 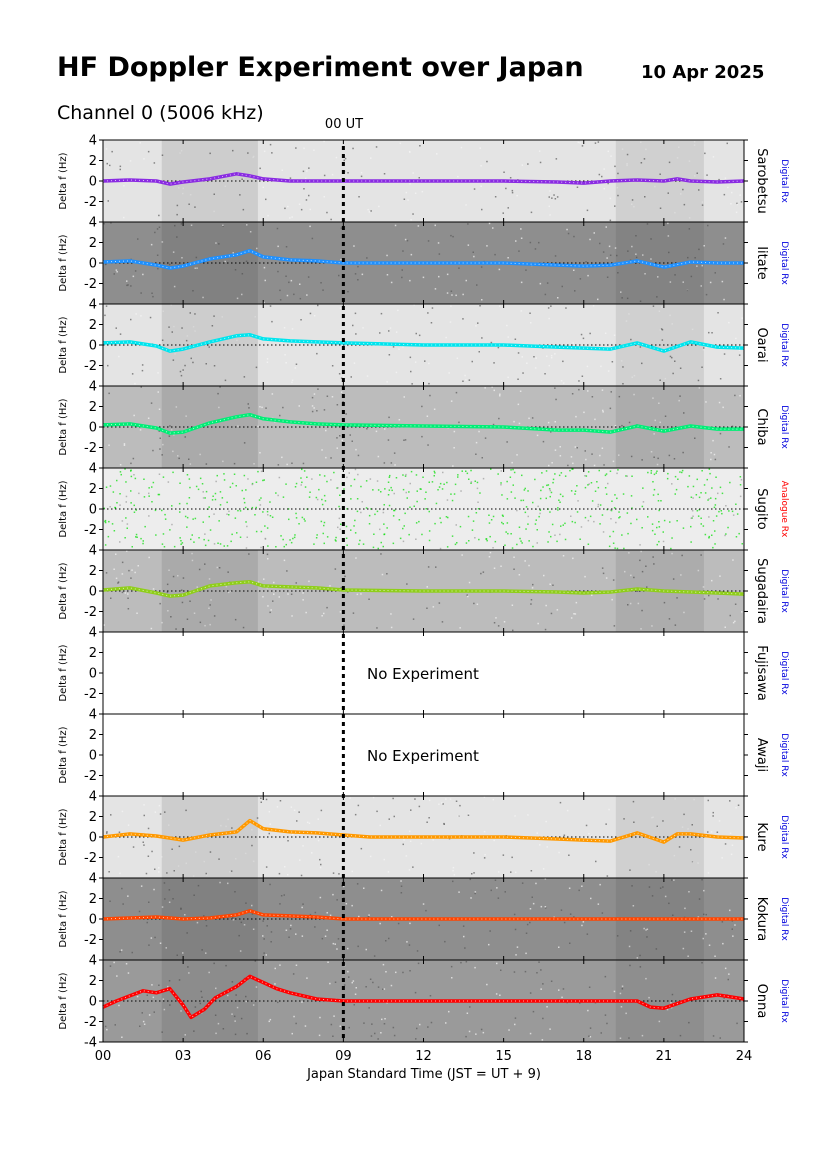 I want to click on series-highlight, so click(x=423, y=259).